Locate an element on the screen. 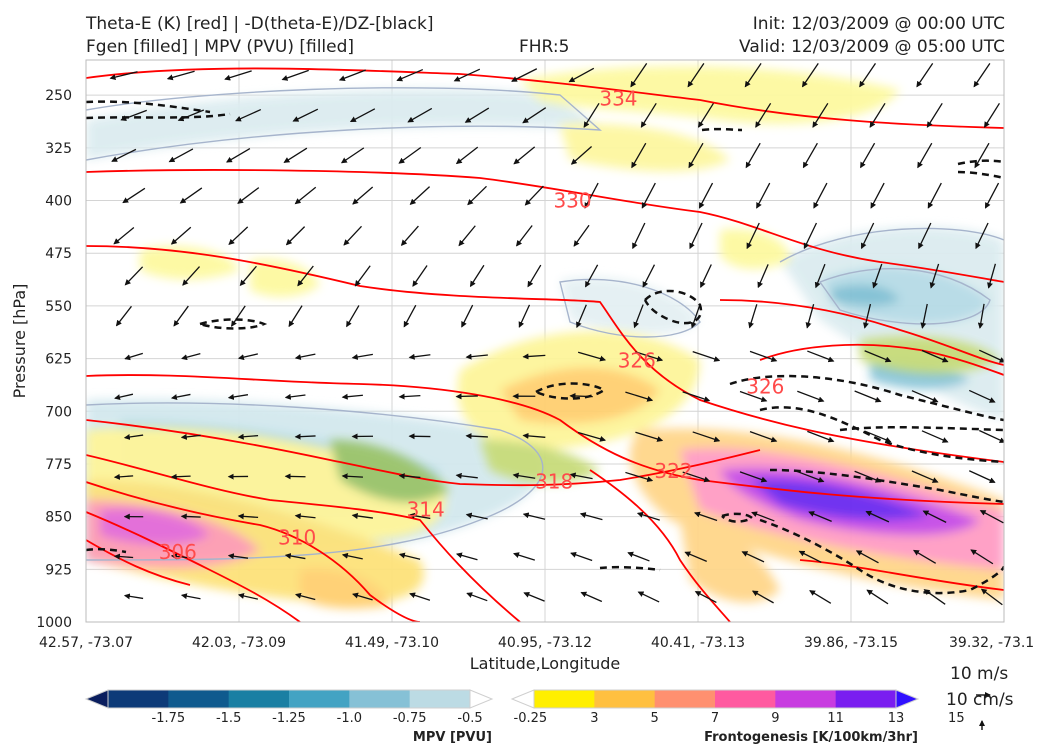 The width and height of the screenshot is (1050, 750). init-time: Init: 12/03/2009 @ 00:00 UTC is located at coordinates (878, 24).